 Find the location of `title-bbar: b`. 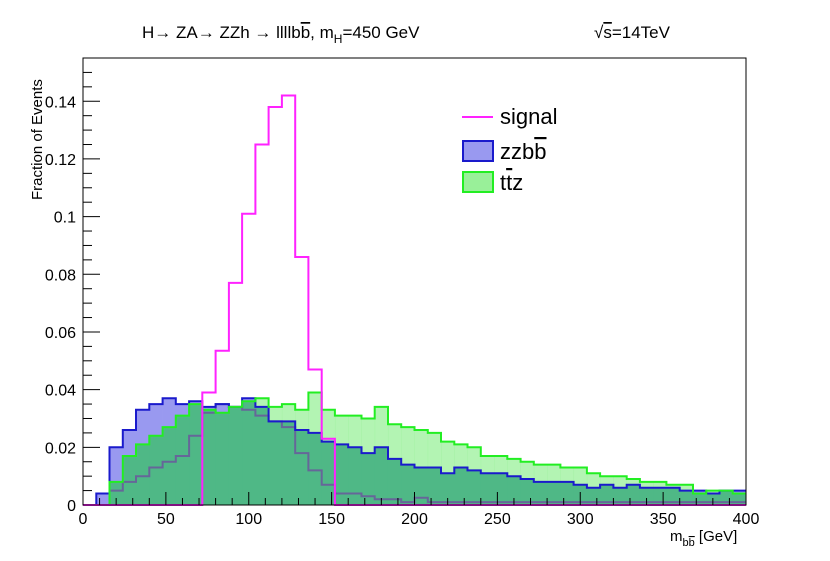

title-bbar: b is located at coordinates (305, 32).